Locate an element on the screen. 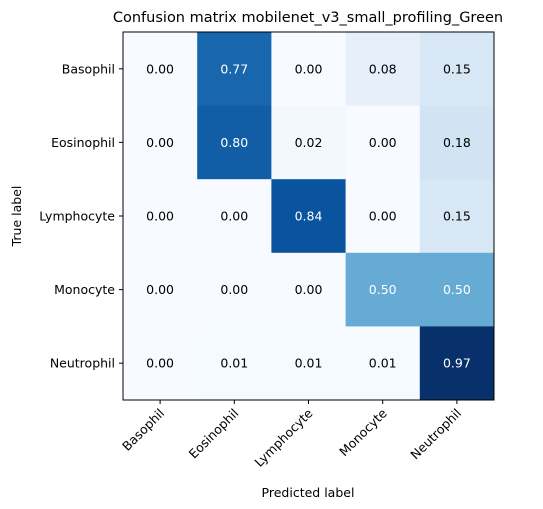 The image size is (543, 509). y-tick-label: Lymphocyte is located at coordinates (77, 216).